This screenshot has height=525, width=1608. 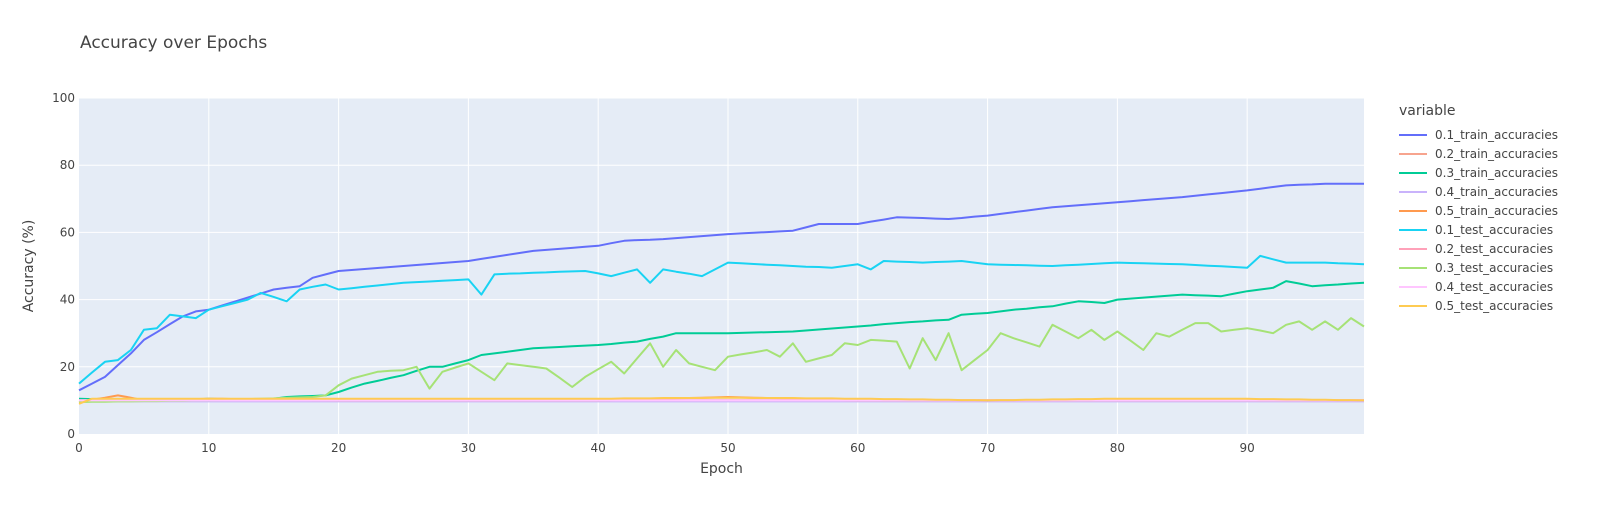 What do you see at coordinates (721, 400) in the screenshot?
I see `series-line-0.5_test_accuracies` at bounding box center [721, 400].